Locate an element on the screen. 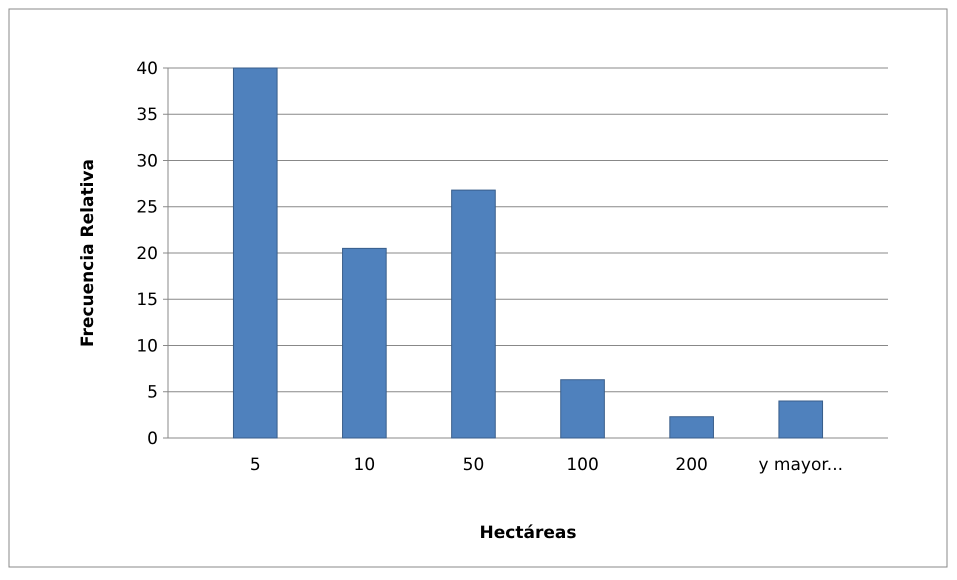  y-tick-label: 10 is located at coordinates (147, 346).